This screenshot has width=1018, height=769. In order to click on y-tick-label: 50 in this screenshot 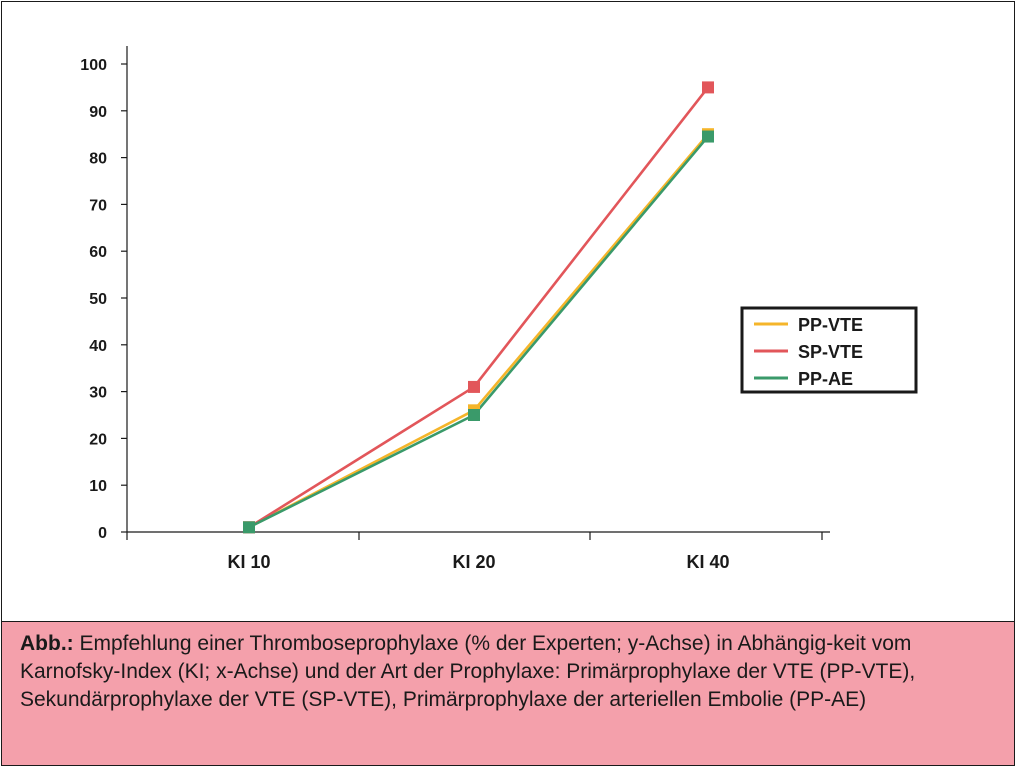, I will do `click(98, 299)`.